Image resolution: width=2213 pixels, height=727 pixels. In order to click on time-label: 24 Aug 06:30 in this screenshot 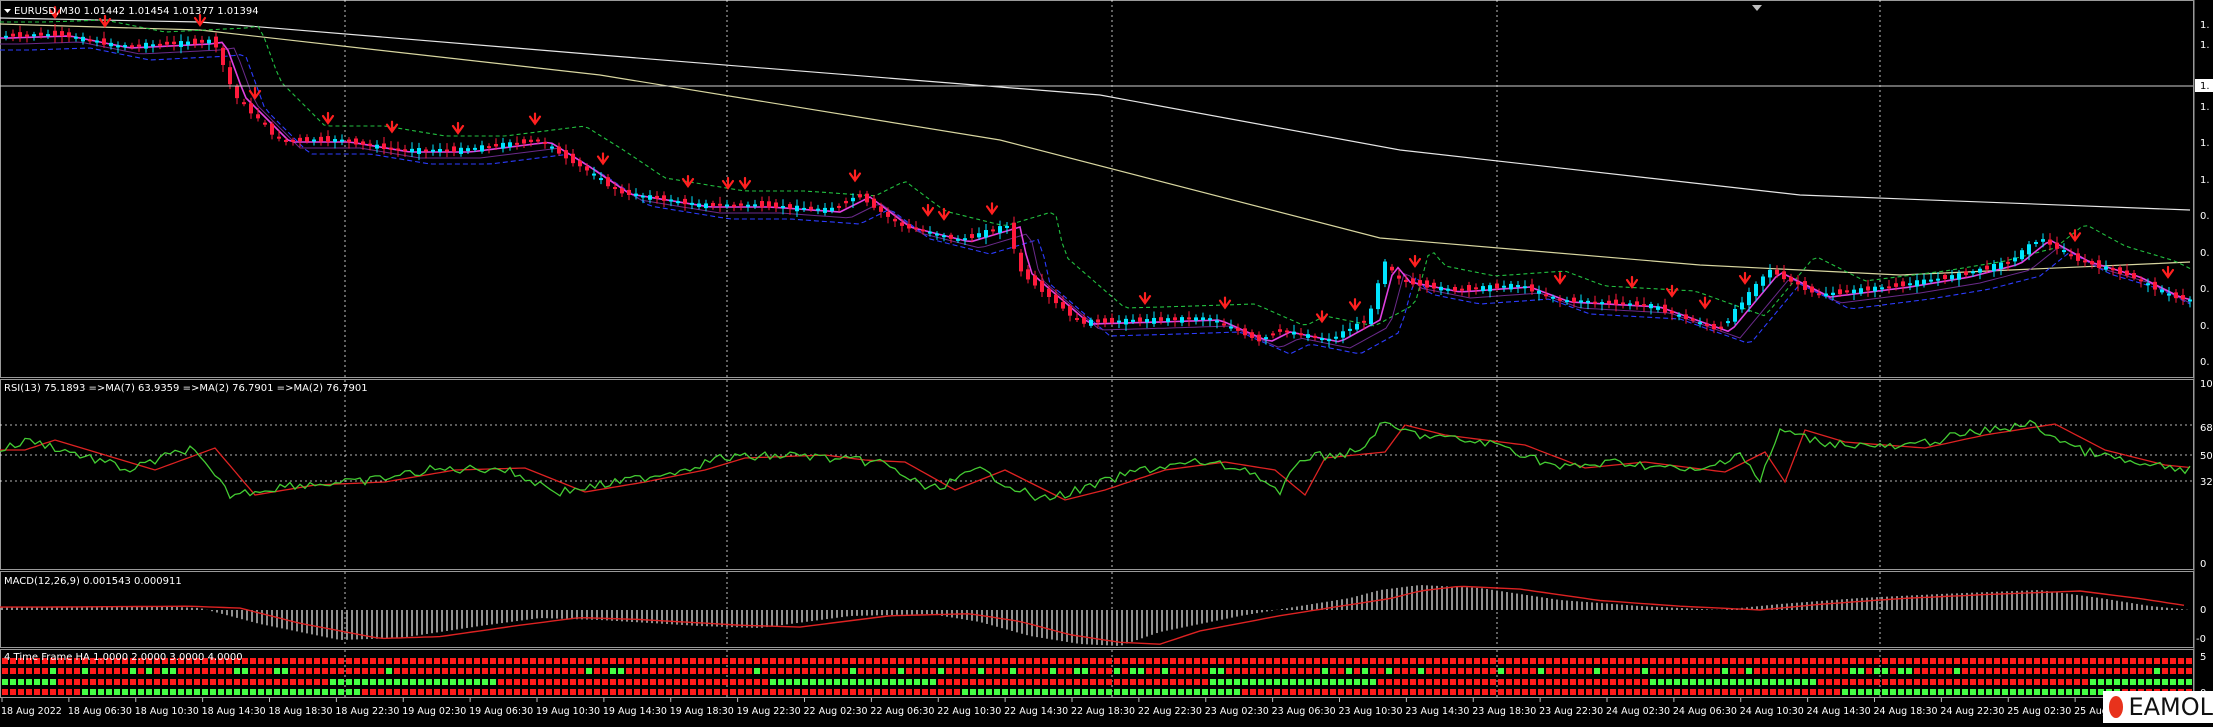, I will do `click(1705, 711)`.